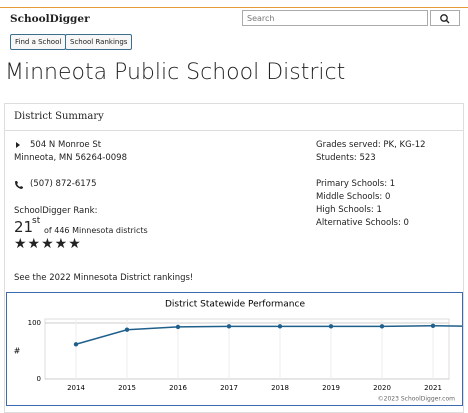  Describe the element at coordinates (99, 42) in the screenshot. I see `nav-button: School Rankings` at that location.